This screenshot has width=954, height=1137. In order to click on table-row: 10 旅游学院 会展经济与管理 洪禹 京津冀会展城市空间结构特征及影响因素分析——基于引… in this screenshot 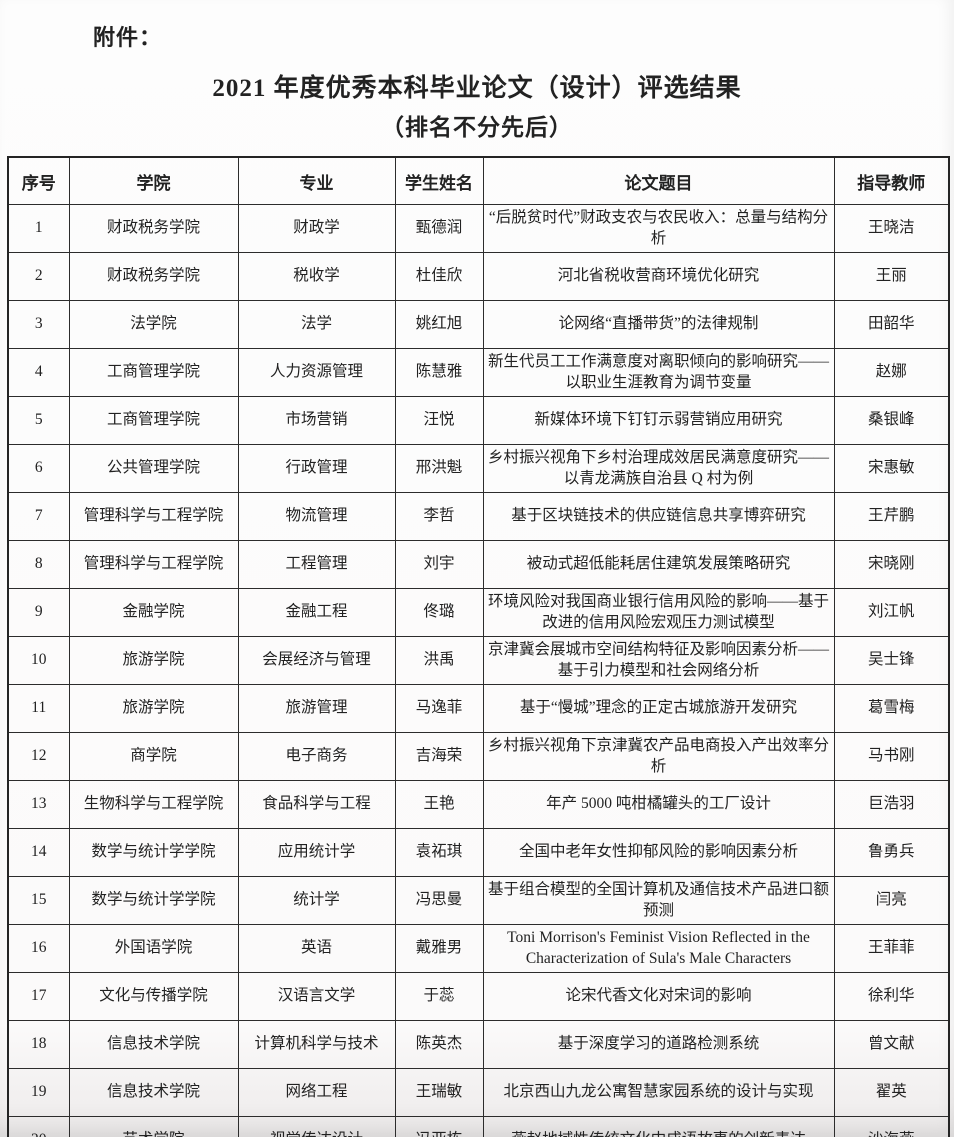, I will do `click(478, 660)`.